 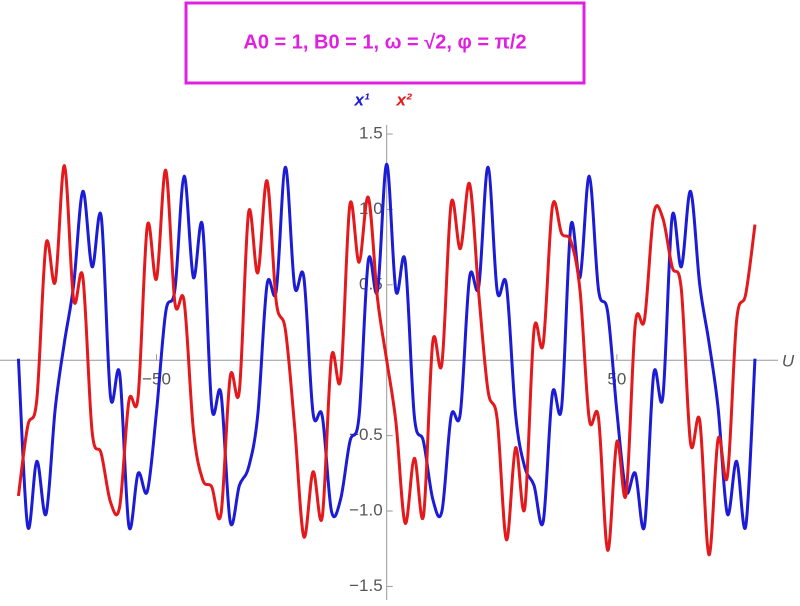 What do you see at coordinates (366, 510) in the screenshot?
I see `y-tick-label: −1.0` at bounding box center [366, 510].